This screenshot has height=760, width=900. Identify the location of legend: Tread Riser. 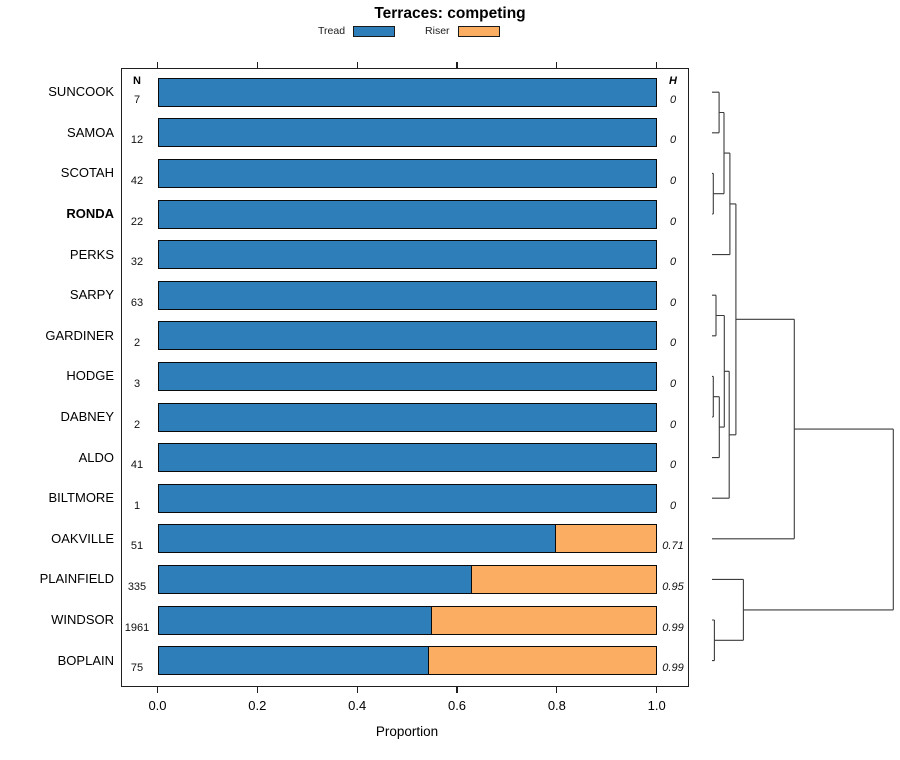
(409, 31).